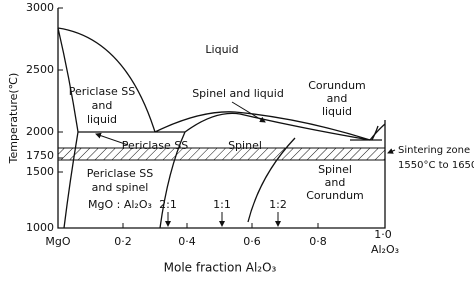 The image size is (474, 300). Describe the element at coordinates (222, 204) in the screenshot. I see `ratio-mark: 1:1` at that location.